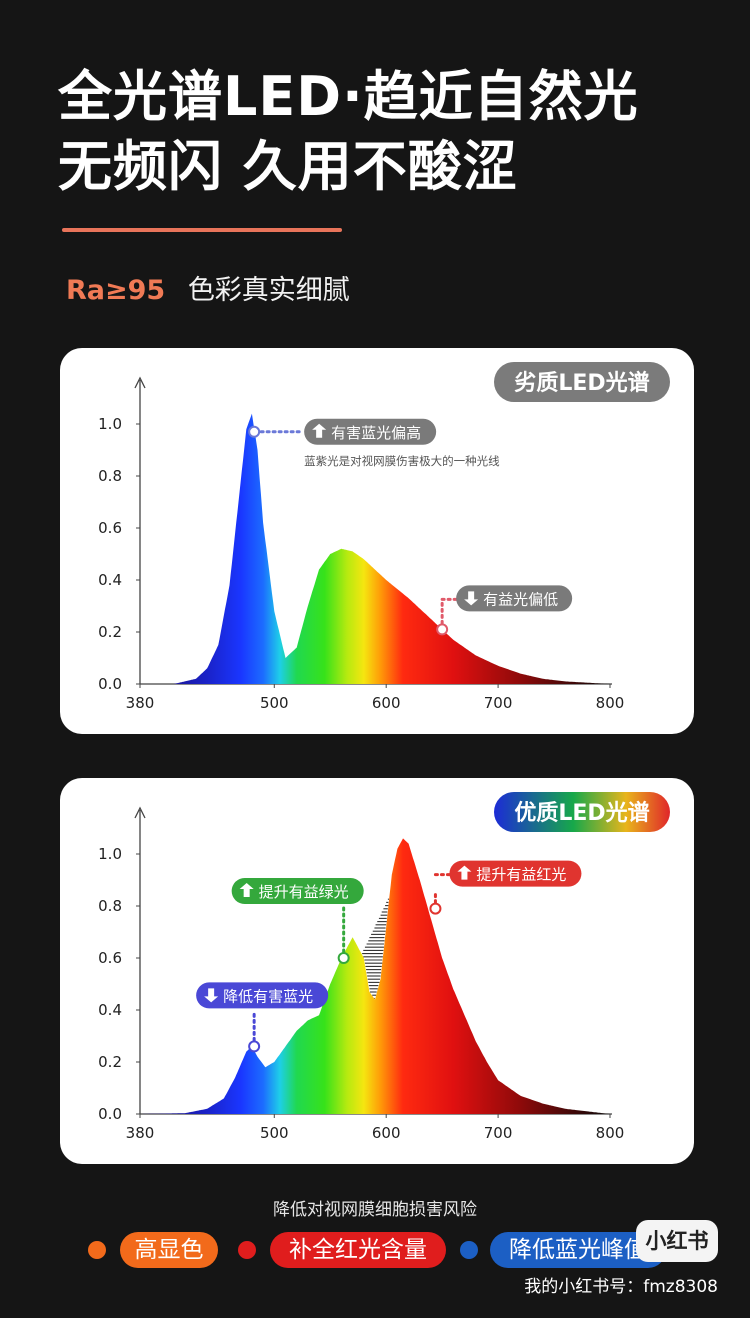 This screenshot has height=1318, width=750. I want to click on pill-label: 补全红光含量, so click(358, 1250).